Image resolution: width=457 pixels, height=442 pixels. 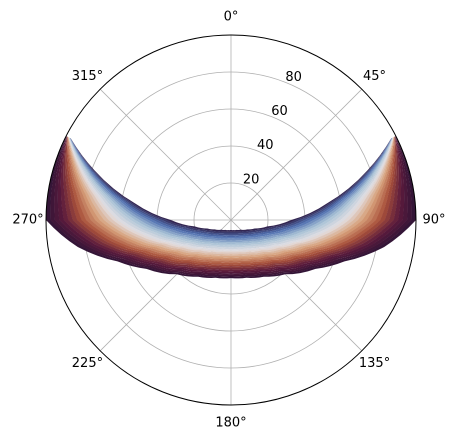 I want to click on r-tick-label: 40, so click(x=265, y=145).